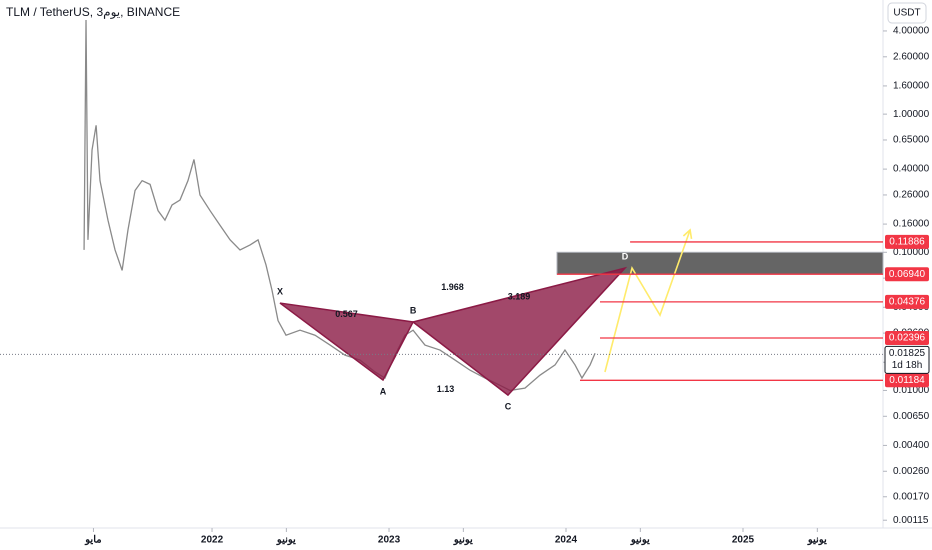  Describe the element at coordinates (911, 496) in the screenshot. I see `y-tick-label: 0.00170` at that location.